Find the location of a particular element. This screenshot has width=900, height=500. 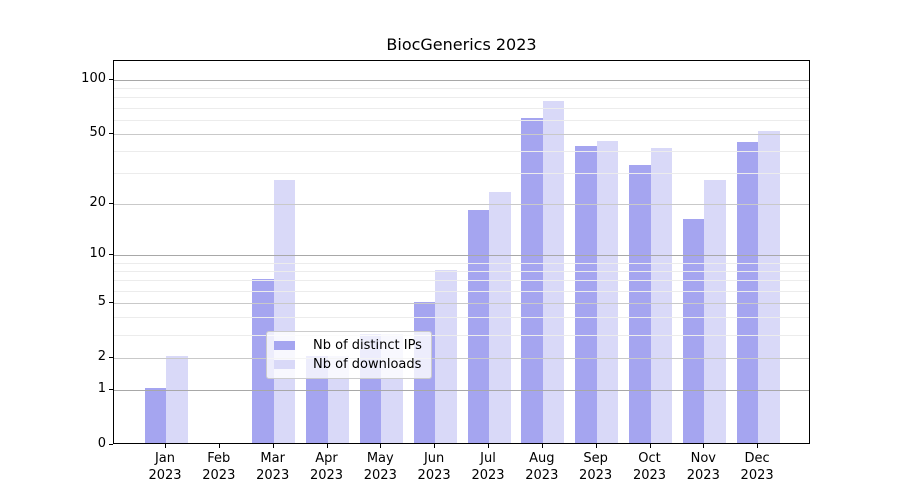

x-tick-label-aug: Aug 2023 is located at coordinates (542, 467).